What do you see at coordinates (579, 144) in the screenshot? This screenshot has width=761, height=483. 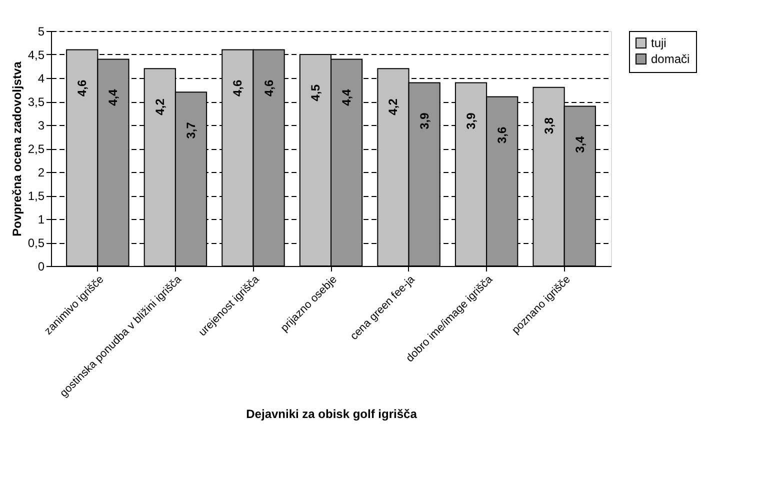 I see `data-label: 3,4` at bounding box center [579, 144].